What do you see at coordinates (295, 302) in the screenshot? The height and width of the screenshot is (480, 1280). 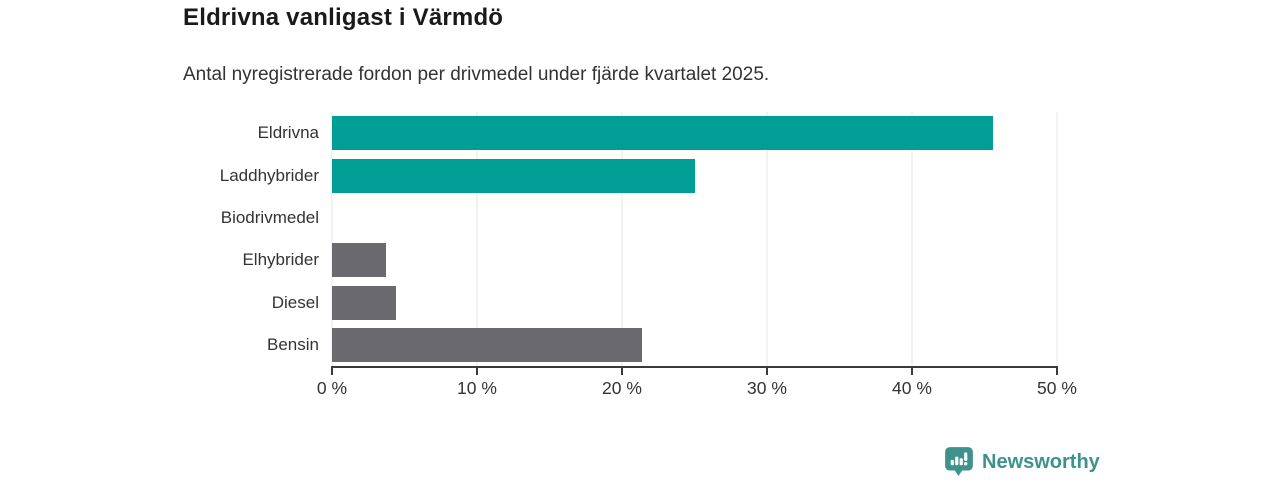 I see `category-label: Diesel` at bounding box center [295, 302].